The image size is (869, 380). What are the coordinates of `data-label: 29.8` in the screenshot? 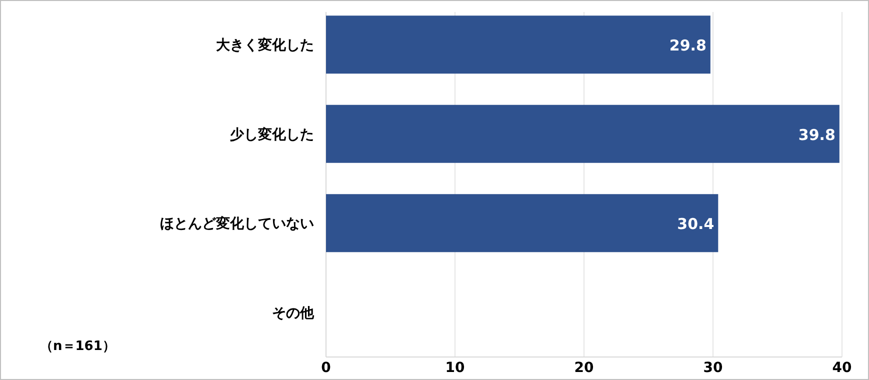 It's located at (687, 45).